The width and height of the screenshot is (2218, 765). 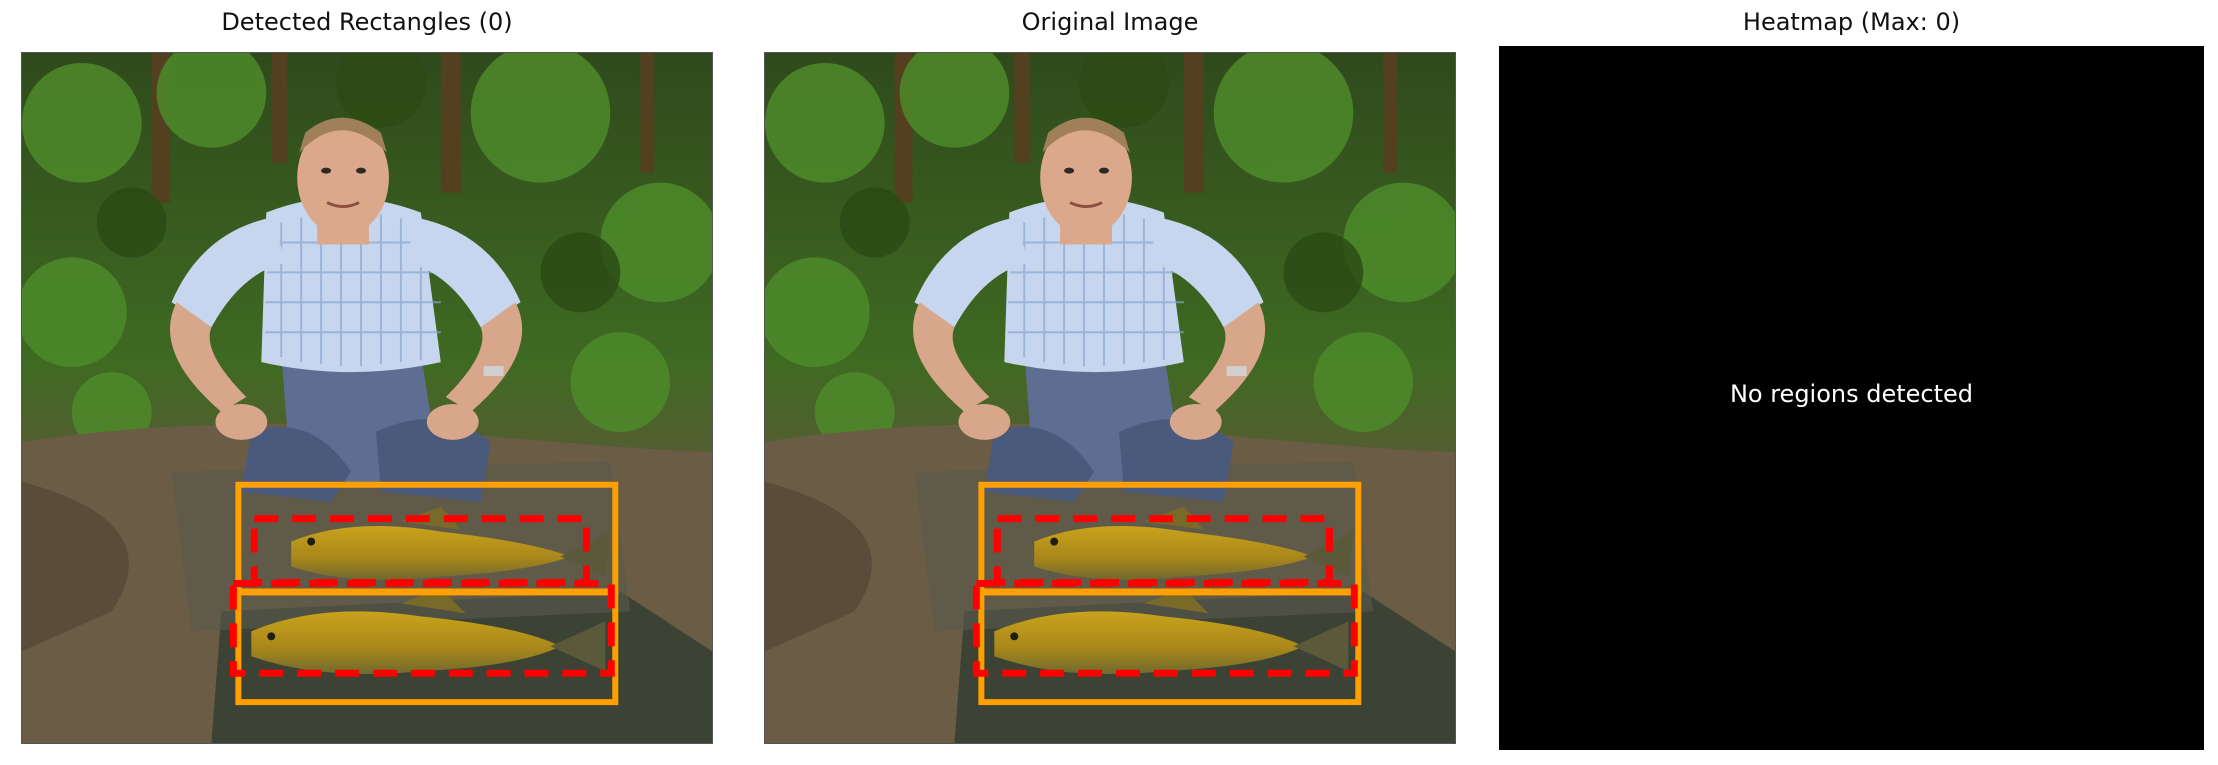 What do you see at coordinates (1851, 394) in the screenshot?
I see `no-regions-message: No regions detected` at bounding box center [1851, 394].